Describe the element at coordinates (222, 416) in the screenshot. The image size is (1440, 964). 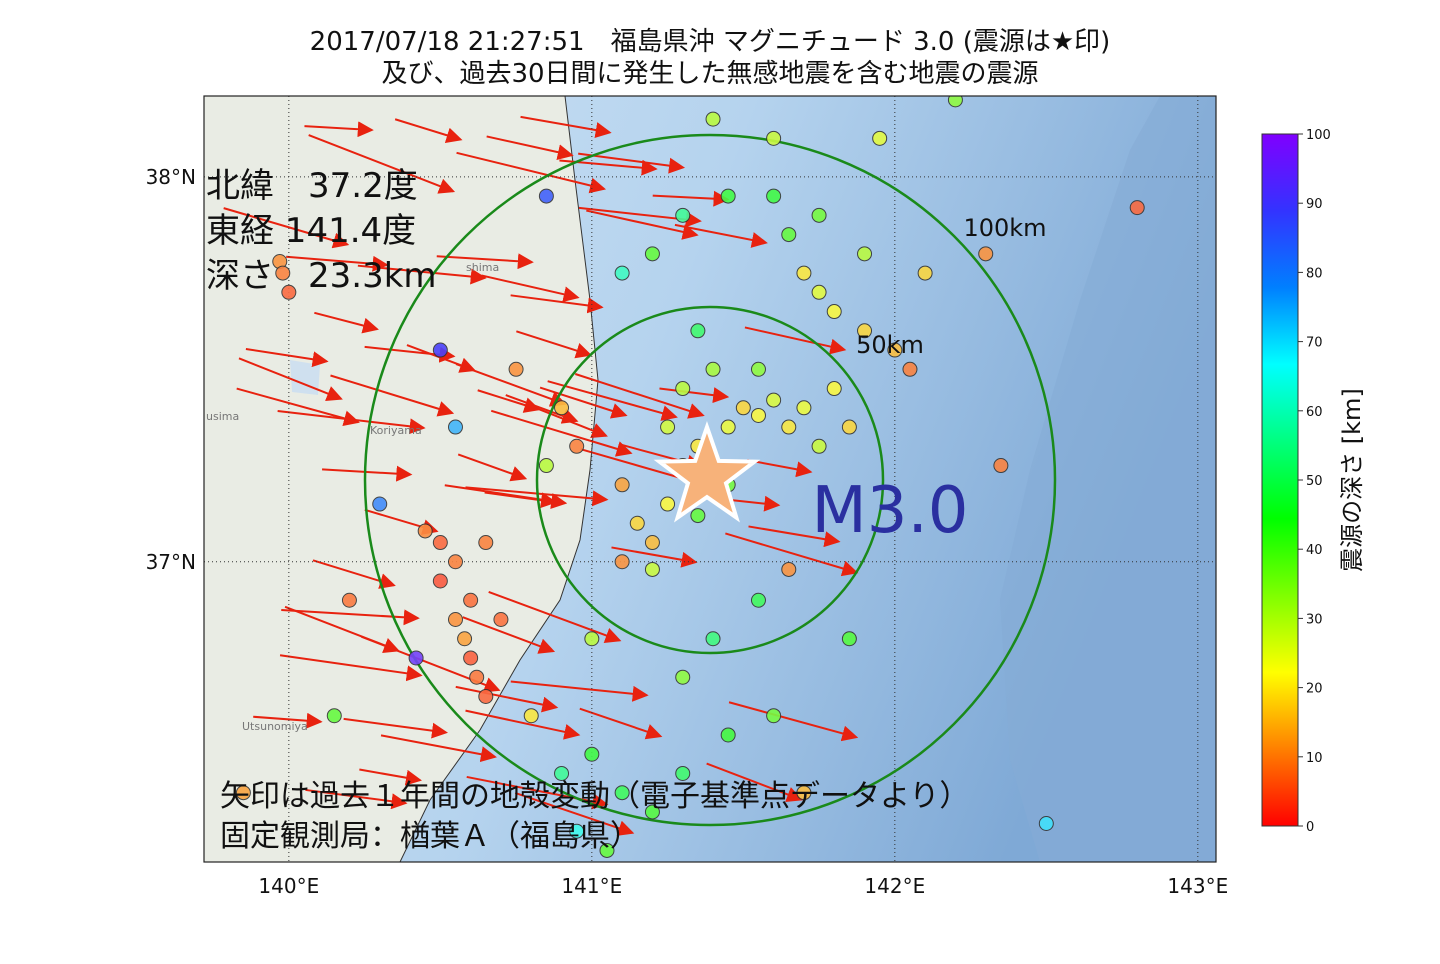
I see `place-label: usima` at that location.